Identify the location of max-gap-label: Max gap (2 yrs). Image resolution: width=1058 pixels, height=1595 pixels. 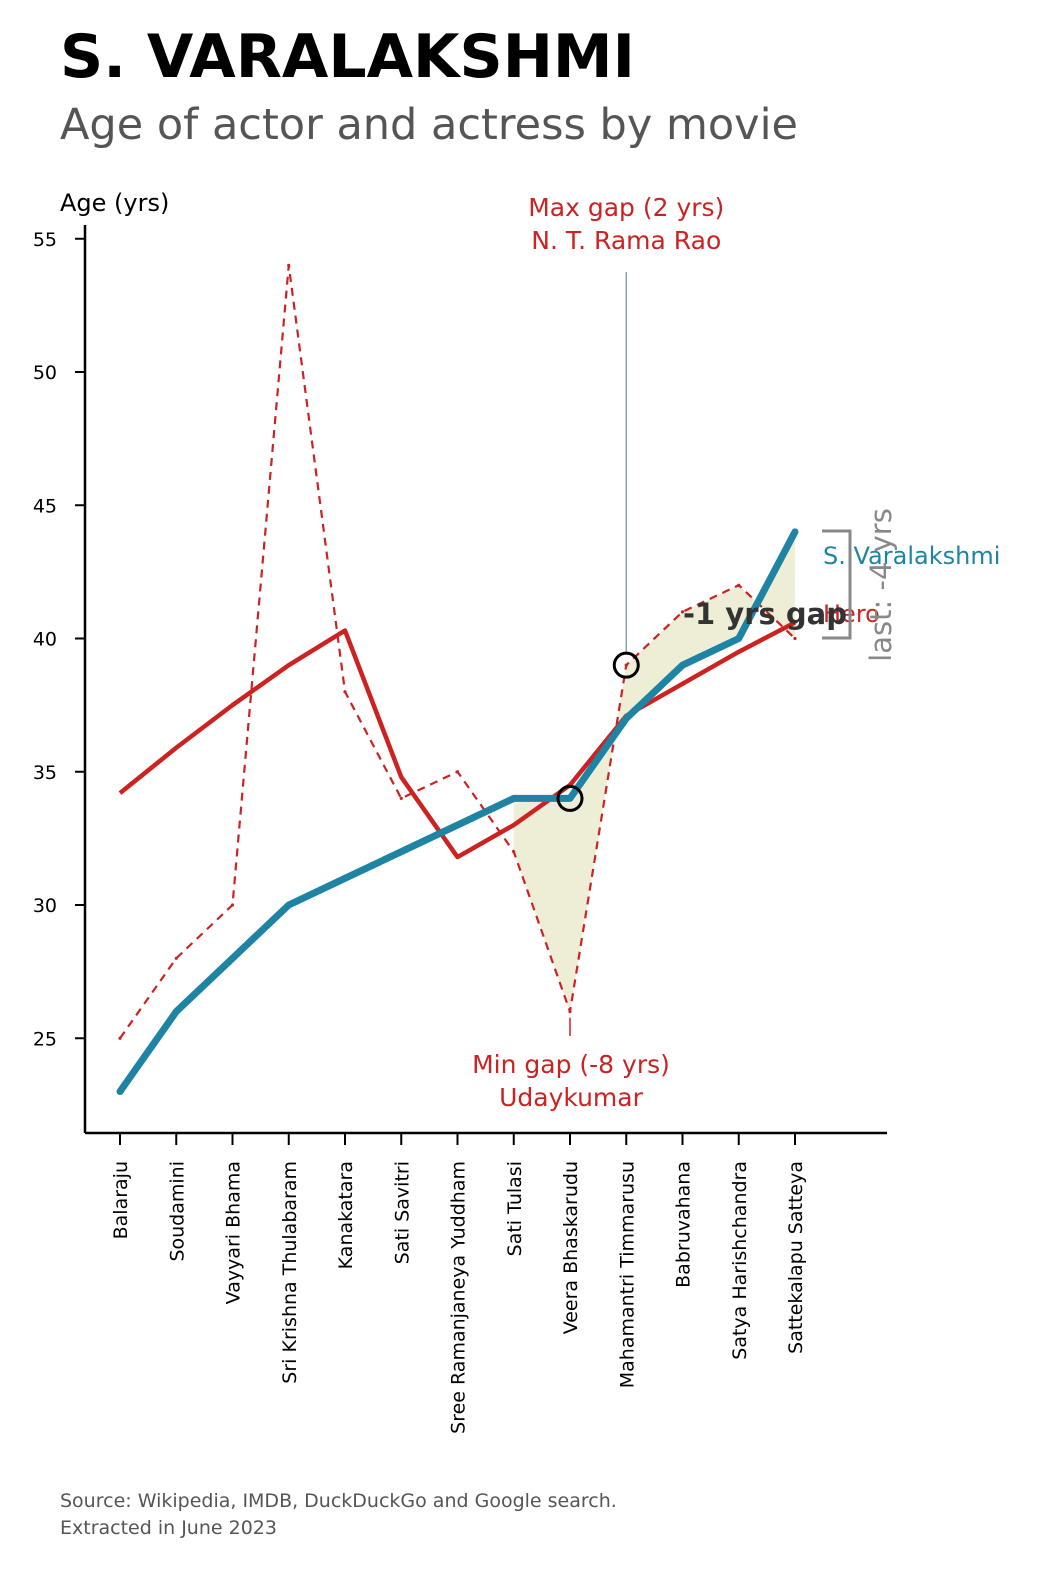
(626, 207).